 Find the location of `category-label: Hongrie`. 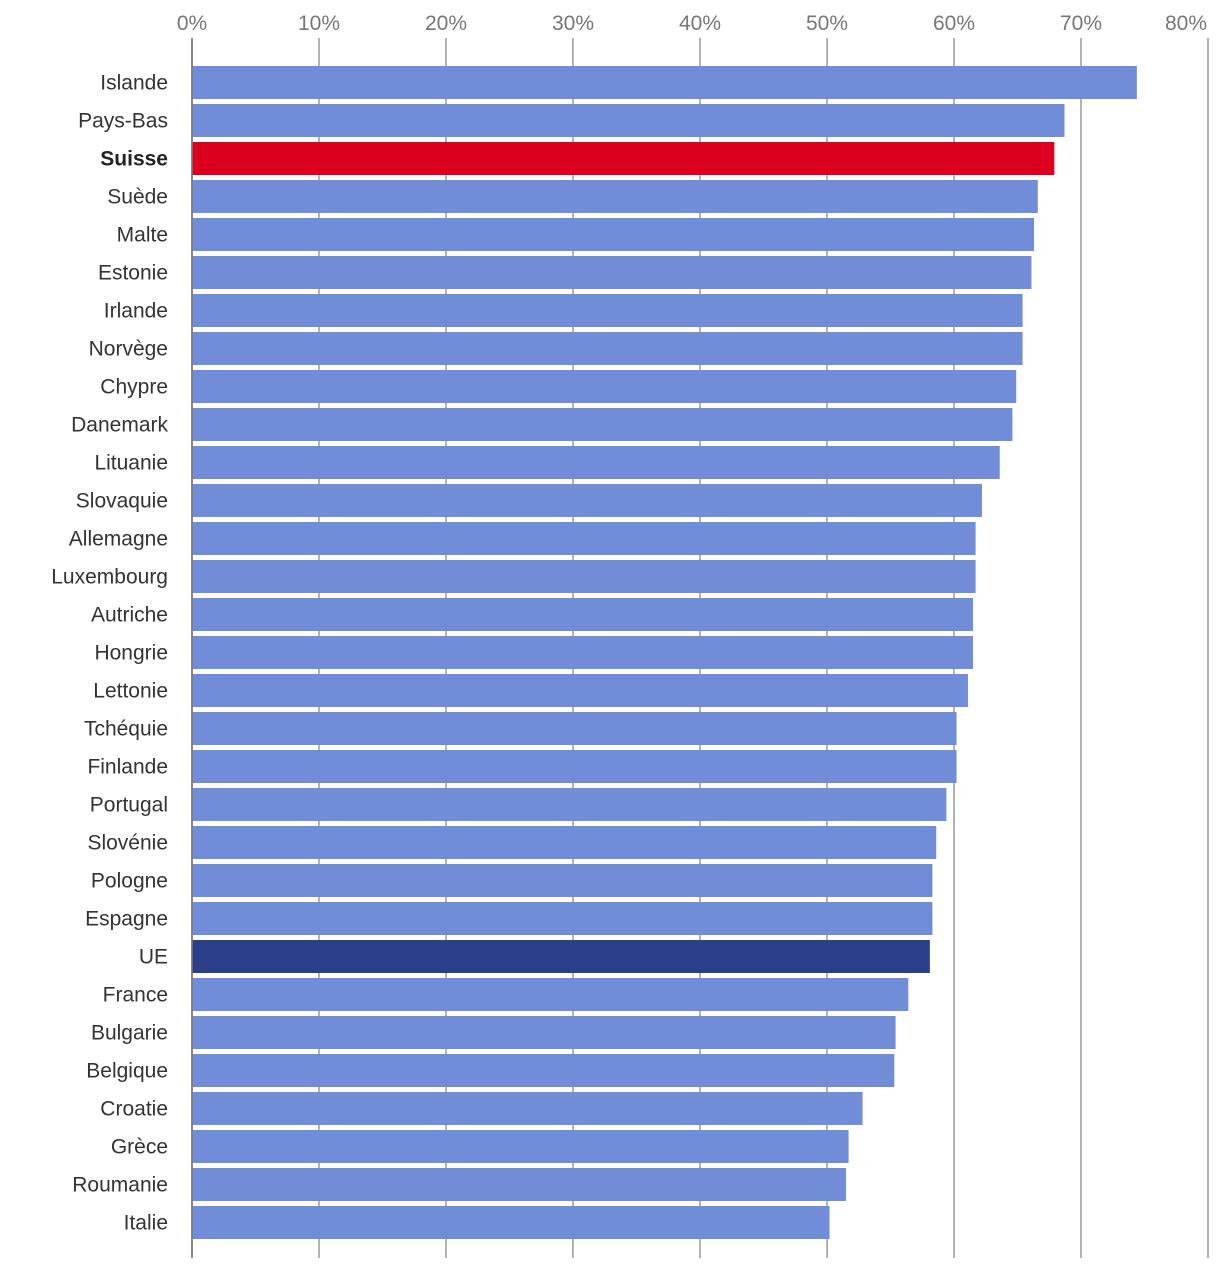

category-label: Hongrie is located at coordinates (131, 653).